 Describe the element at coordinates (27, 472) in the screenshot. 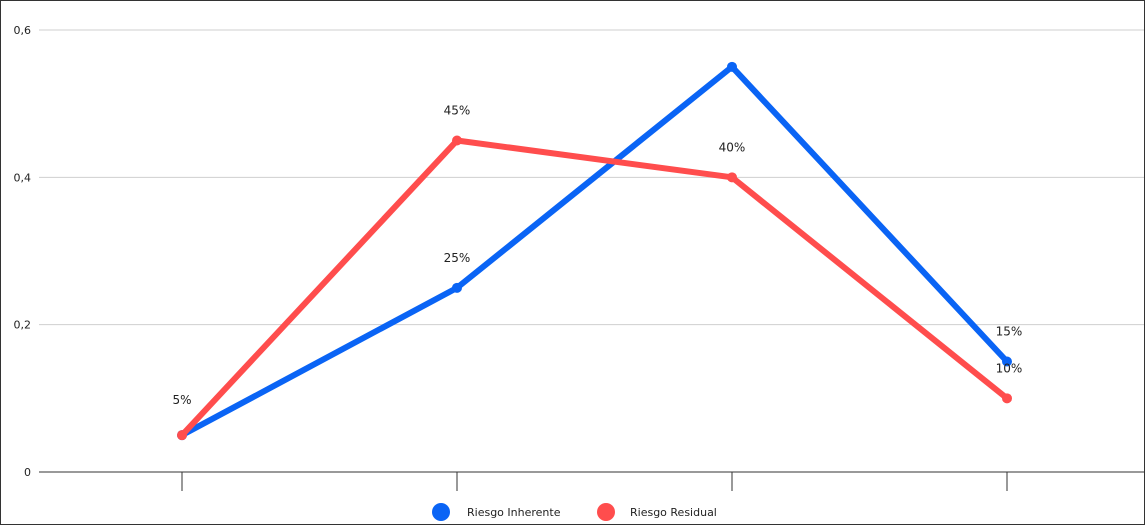

I see `y-tick-label: 0` at that location.